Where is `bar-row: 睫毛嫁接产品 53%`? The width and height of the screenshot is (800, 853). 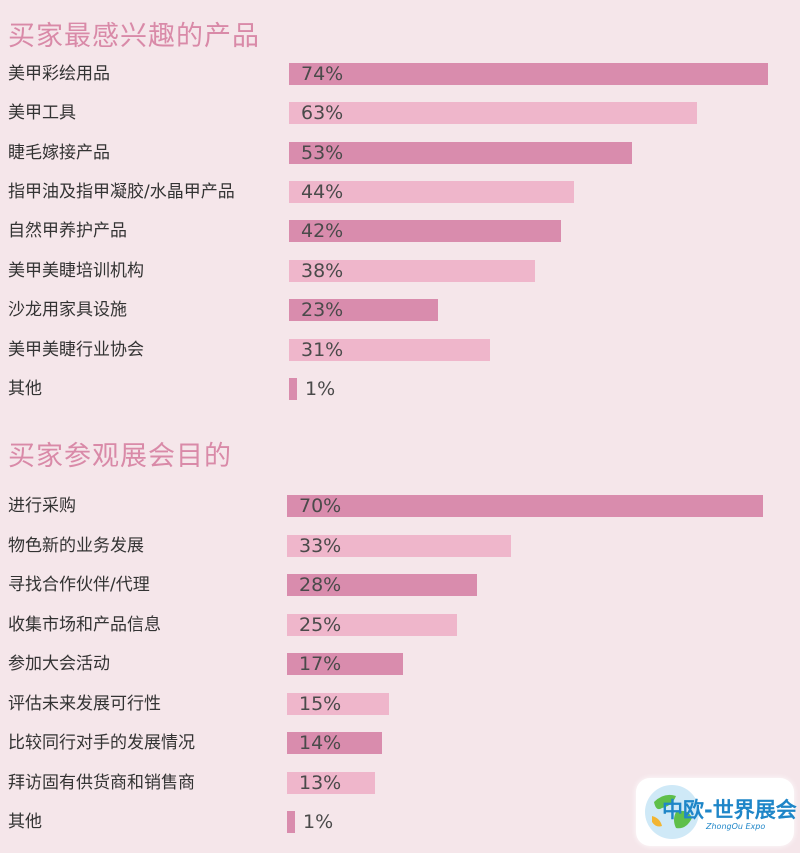
bar-row: 睫毛嫁接产品 53% is located at coordinates (400, 153).